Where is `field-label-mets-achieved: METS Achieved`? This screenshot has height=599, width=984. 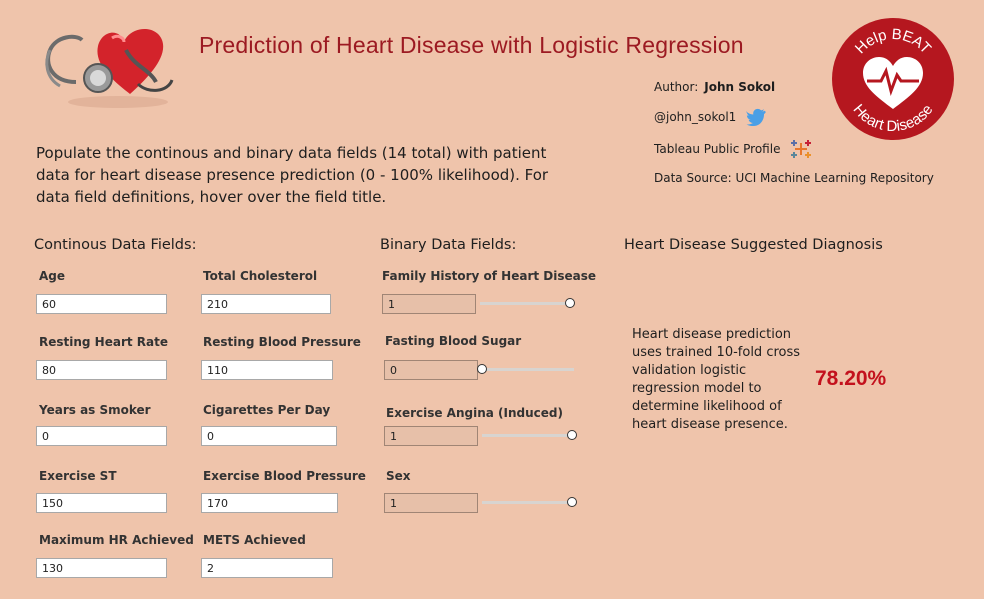
field-label-mets-achieved: METS Achieved is located at coordinates (254, 540).